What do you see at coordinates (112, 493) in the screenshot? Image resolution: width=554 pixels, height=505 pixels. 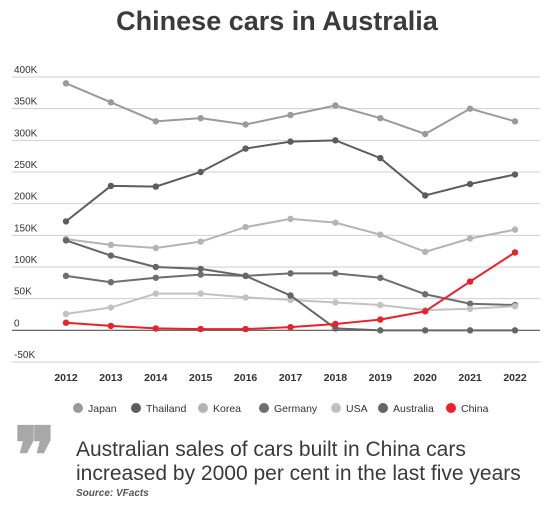 I see `source-note: Source: VFacts` at bounding box center [112, 493].